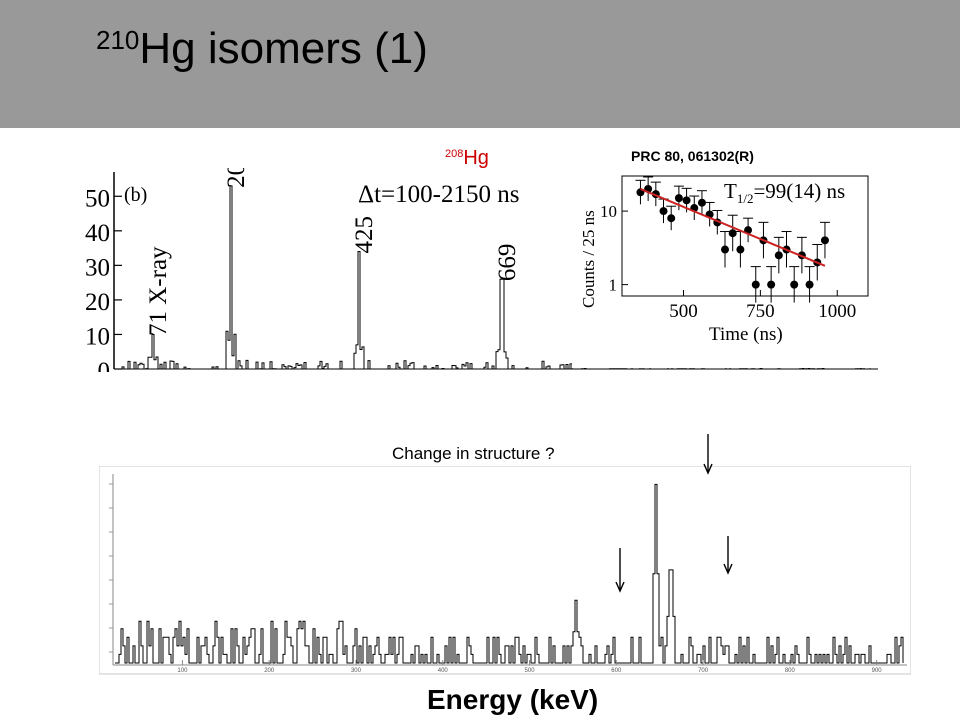 The width and height of the screenshot is (960, 720). What do you see at coordinates (97, 302) in the screenshot?
I see `top-y-tick-label: 20` at bounding box center [97, 302].